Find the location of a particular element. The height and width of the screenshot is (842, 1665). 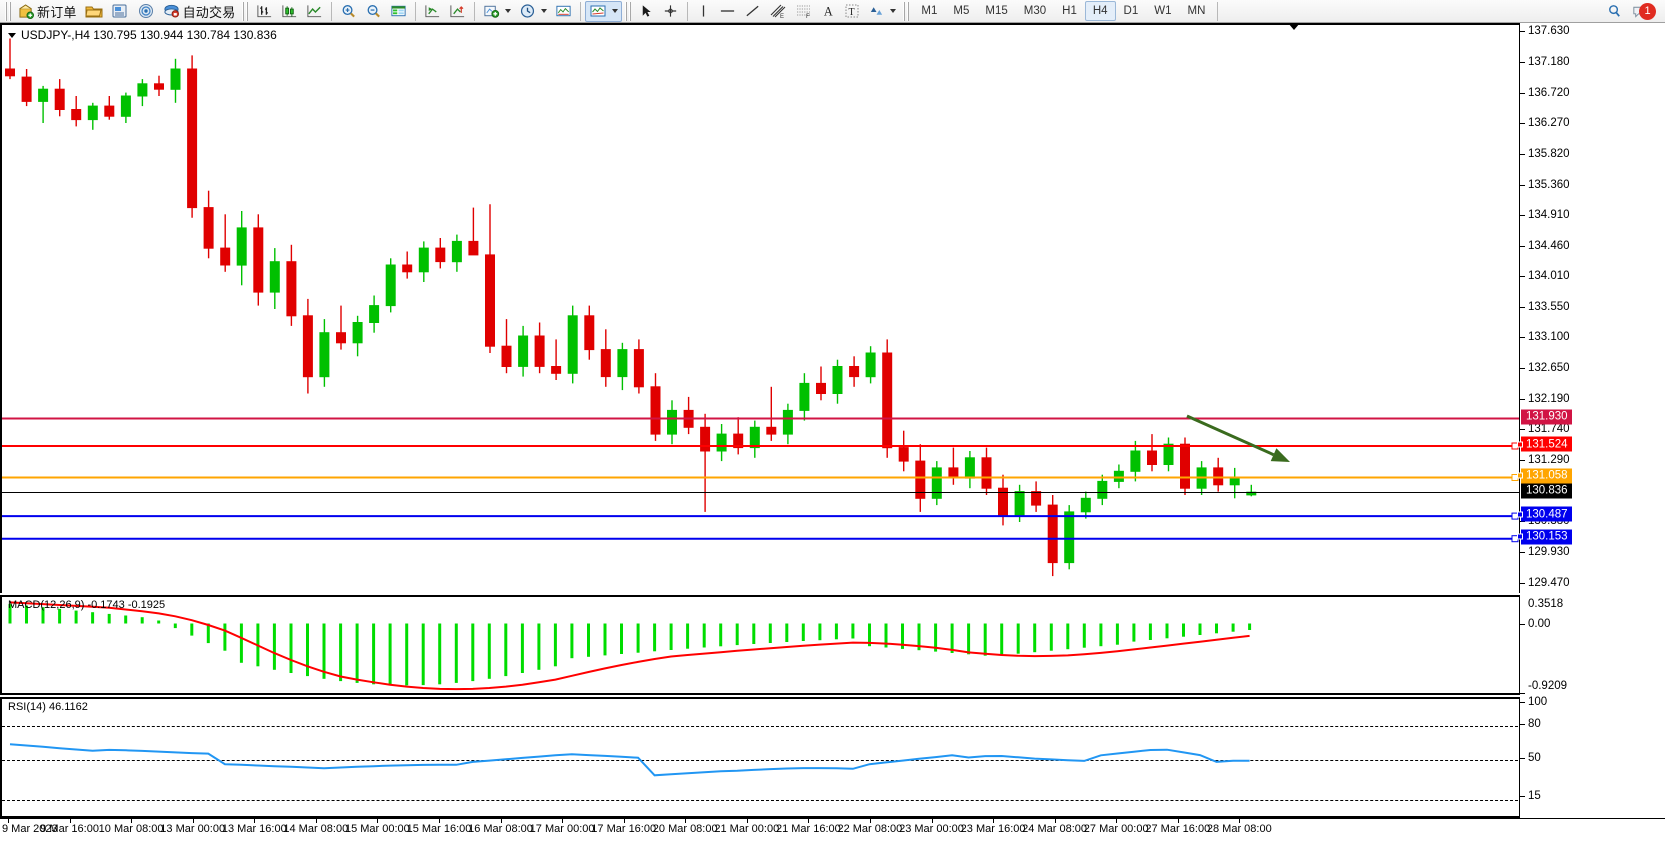

equidistant-channel-button: E is located at coordinates (778, 11).